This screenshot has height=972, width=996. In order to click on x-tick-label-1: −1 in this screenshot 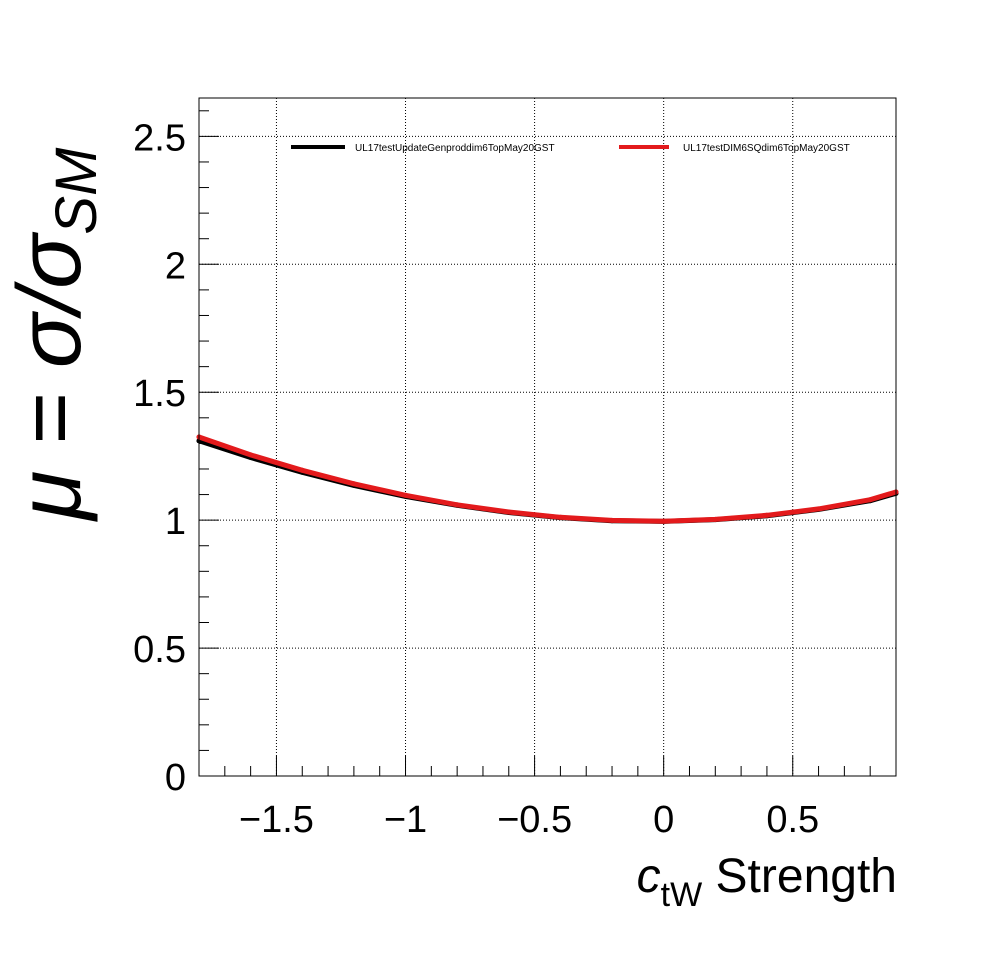, I will do `click(405, 820)`.